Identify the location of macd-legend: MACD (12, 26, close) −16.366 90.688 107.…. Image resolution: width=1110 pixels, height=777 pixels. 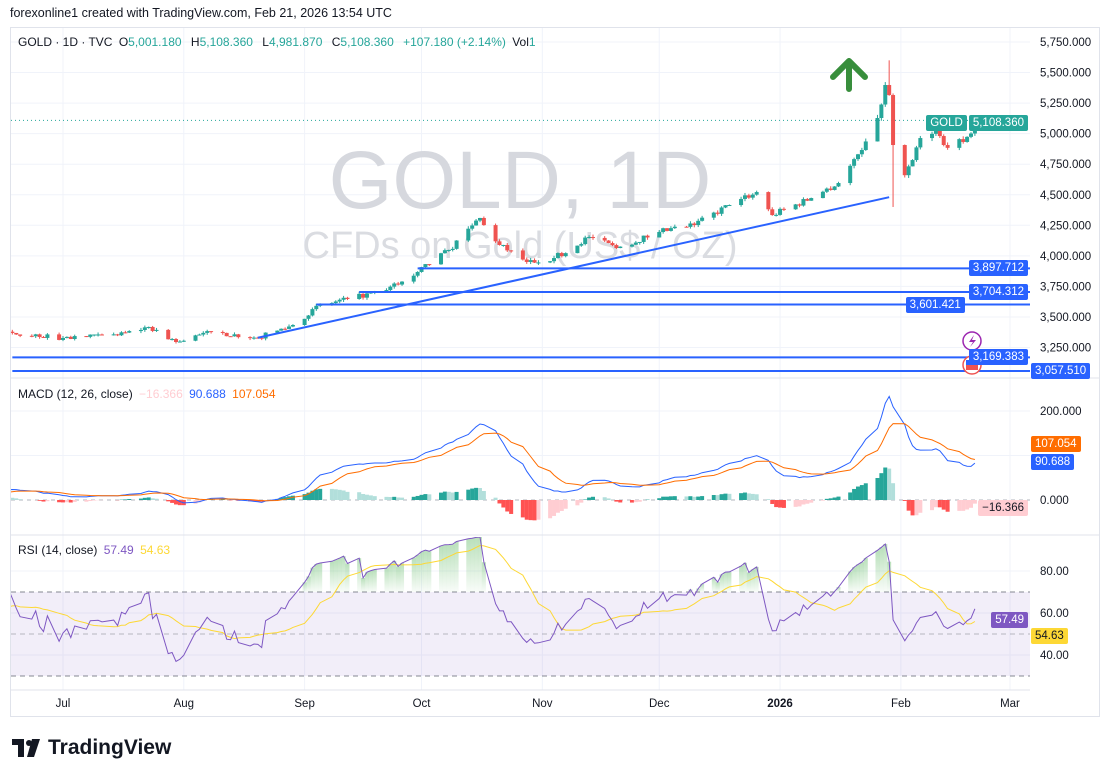
(148, 394).